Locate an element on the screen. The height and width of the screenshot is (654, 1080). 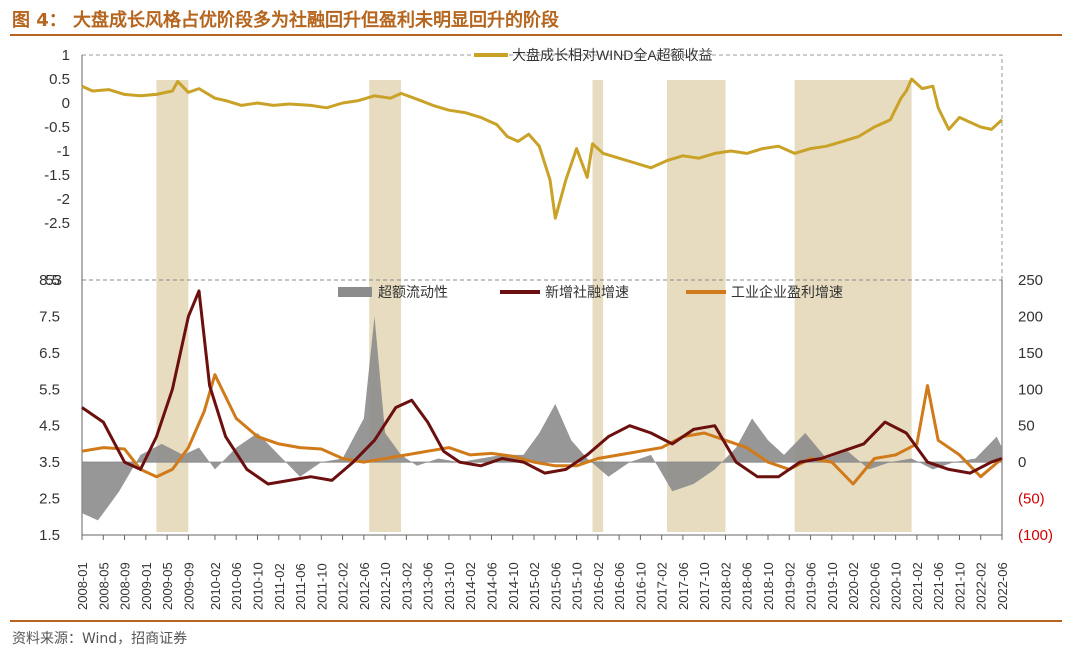
x-tick-label: 2019-10 is located at coordinates (832, 586).